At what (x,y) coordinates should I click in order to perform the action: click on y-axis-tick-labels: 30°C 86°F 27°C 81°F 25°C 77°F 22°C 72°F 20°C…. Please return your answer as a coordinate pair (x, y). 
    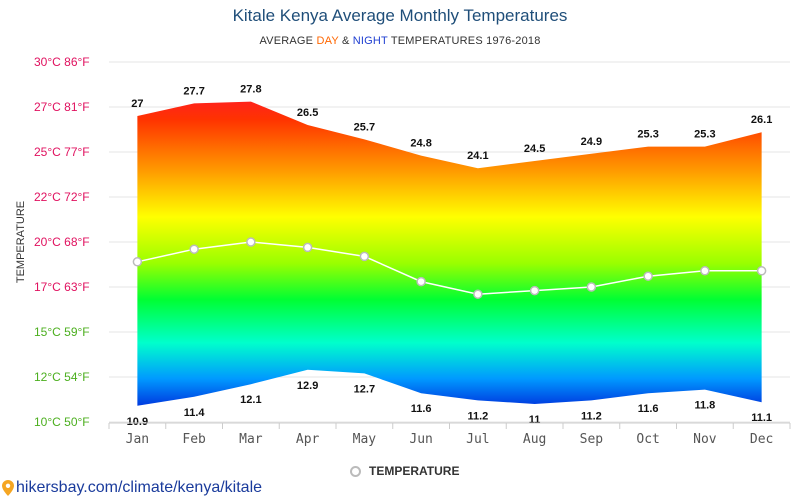
    Looking at the image, I should click on (62, 242).